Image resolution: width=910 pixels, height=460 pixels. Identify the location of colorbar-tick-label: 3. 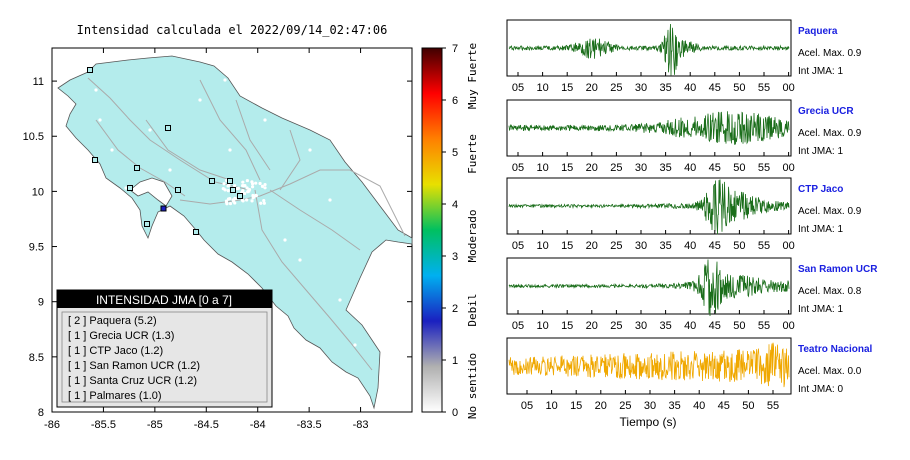
(455, 257).